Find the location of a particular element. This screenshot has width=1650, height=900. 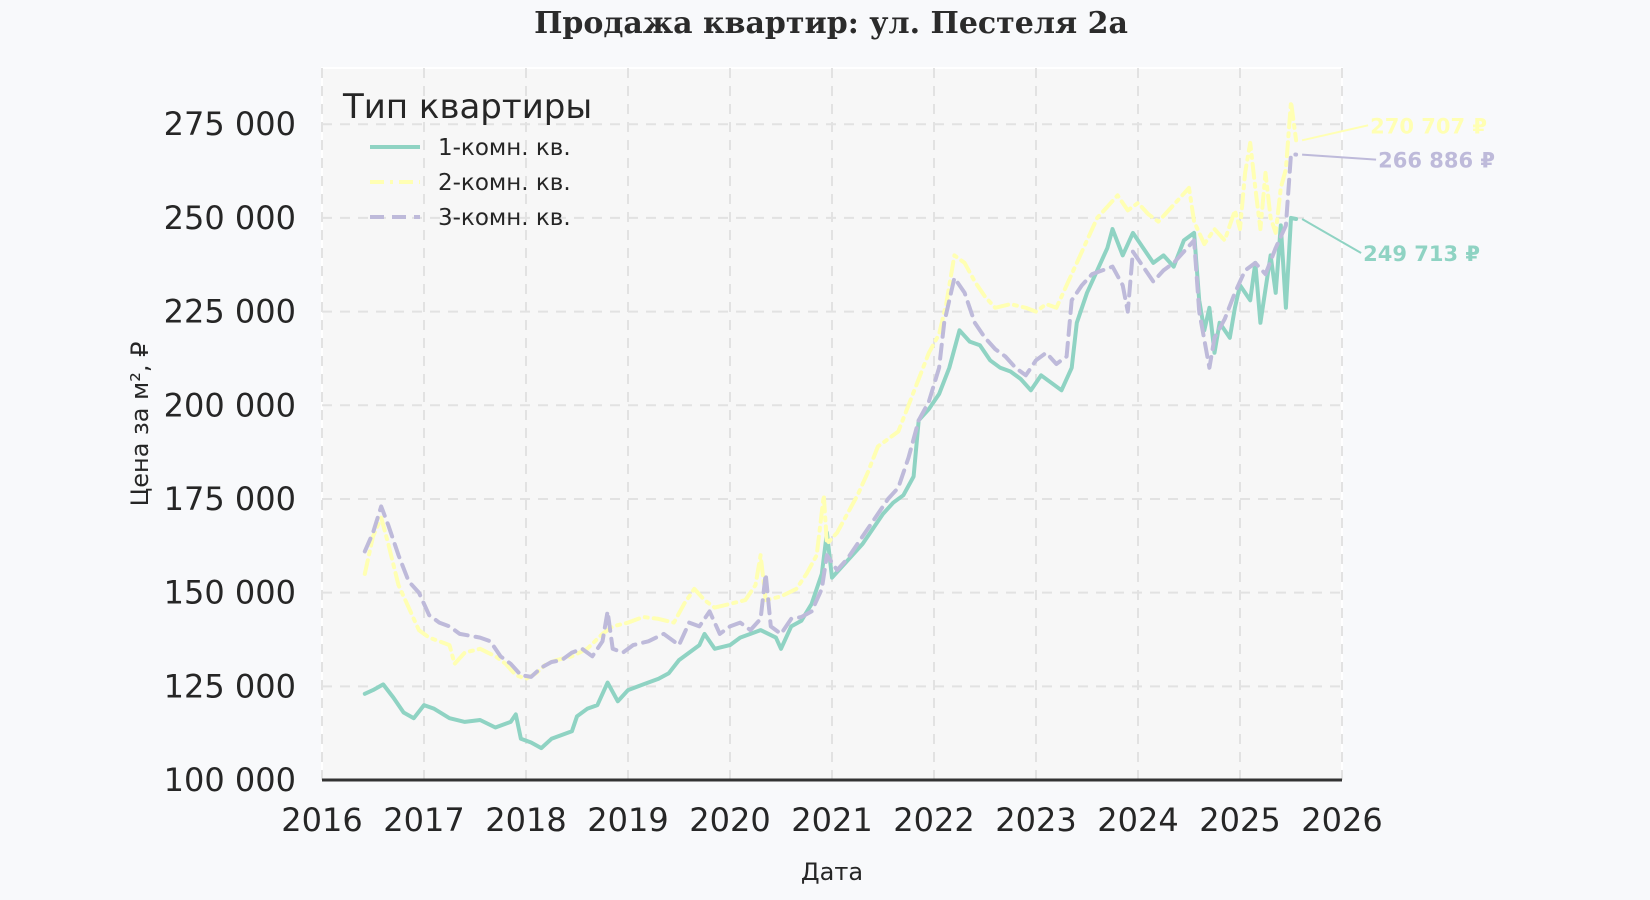

y-tick-label: 175 000 is located at coordinates (230, 499).